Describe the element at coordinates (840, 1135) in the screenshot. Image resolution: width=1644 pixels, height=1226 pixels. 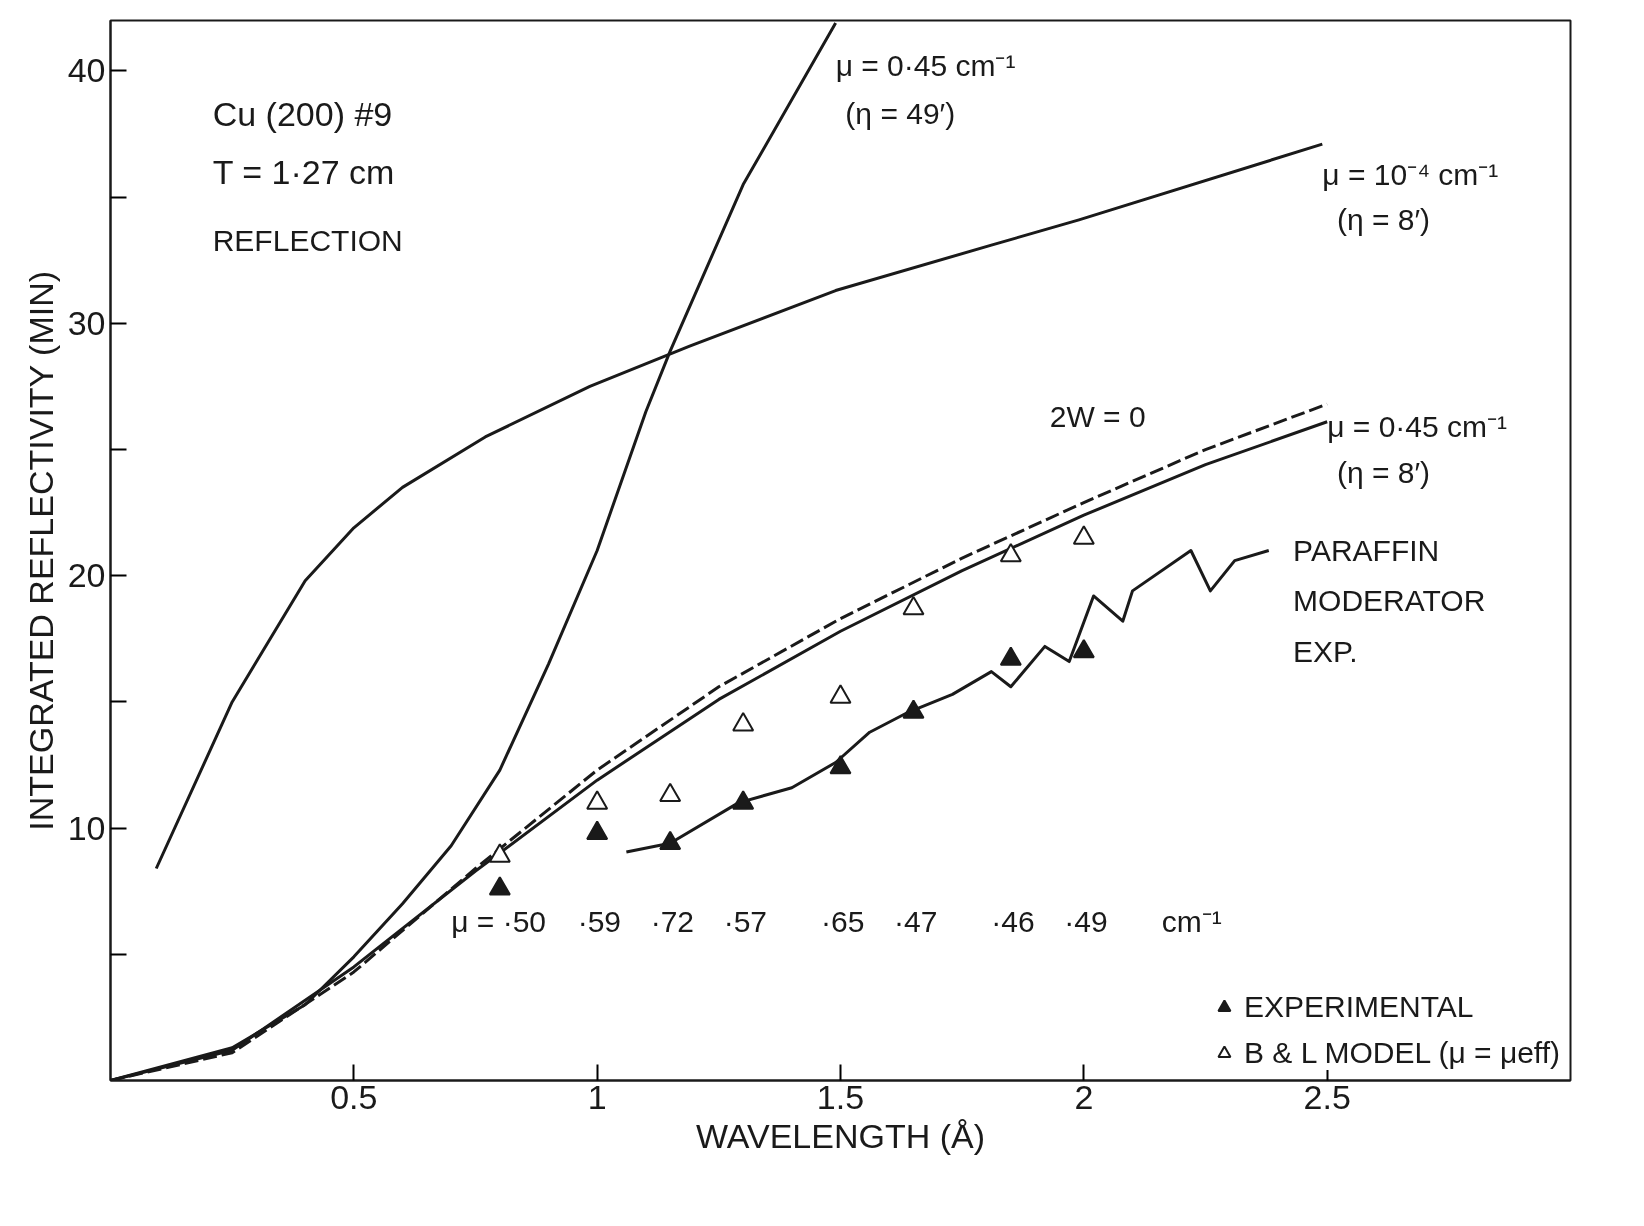
I see `x-axis-title: WAVELENGTH (Å)` at that location.